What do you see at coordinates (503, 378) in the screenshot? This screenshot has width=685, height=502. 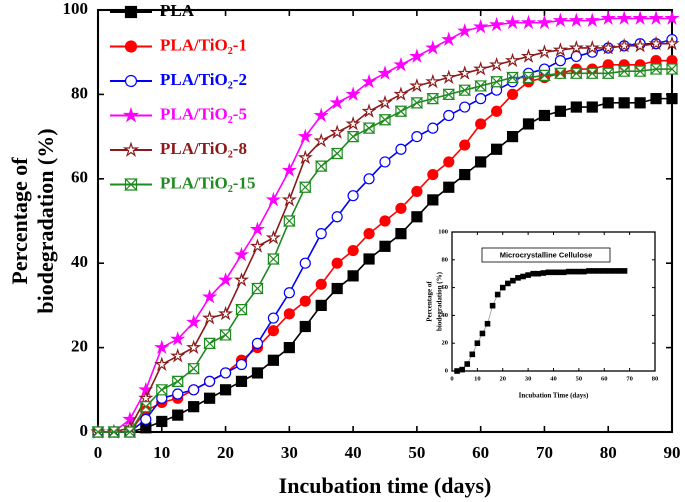 I see `x-tick-label: 20` at bounding box center [503, 378].